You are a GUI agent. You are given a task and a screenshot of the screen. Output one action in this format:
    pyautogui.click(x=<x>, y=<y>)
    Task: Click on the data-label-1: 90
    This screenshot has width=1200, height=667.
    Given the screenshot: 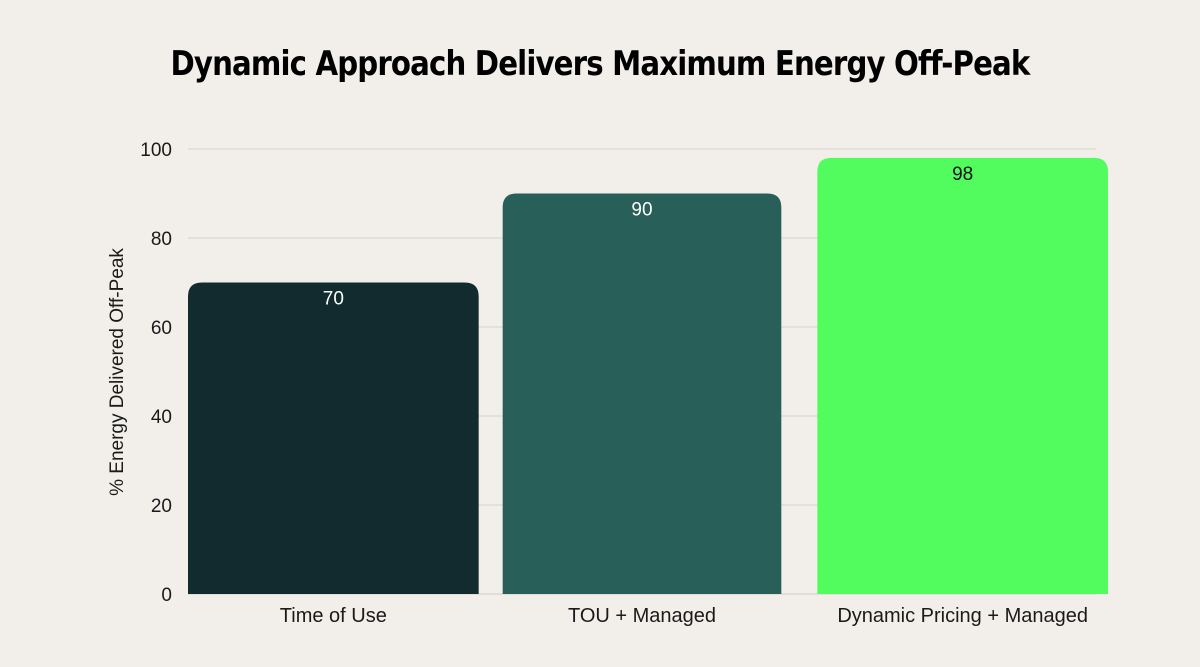 What is the action you would take?
    pyautogui.click(x=641, y=210)
    